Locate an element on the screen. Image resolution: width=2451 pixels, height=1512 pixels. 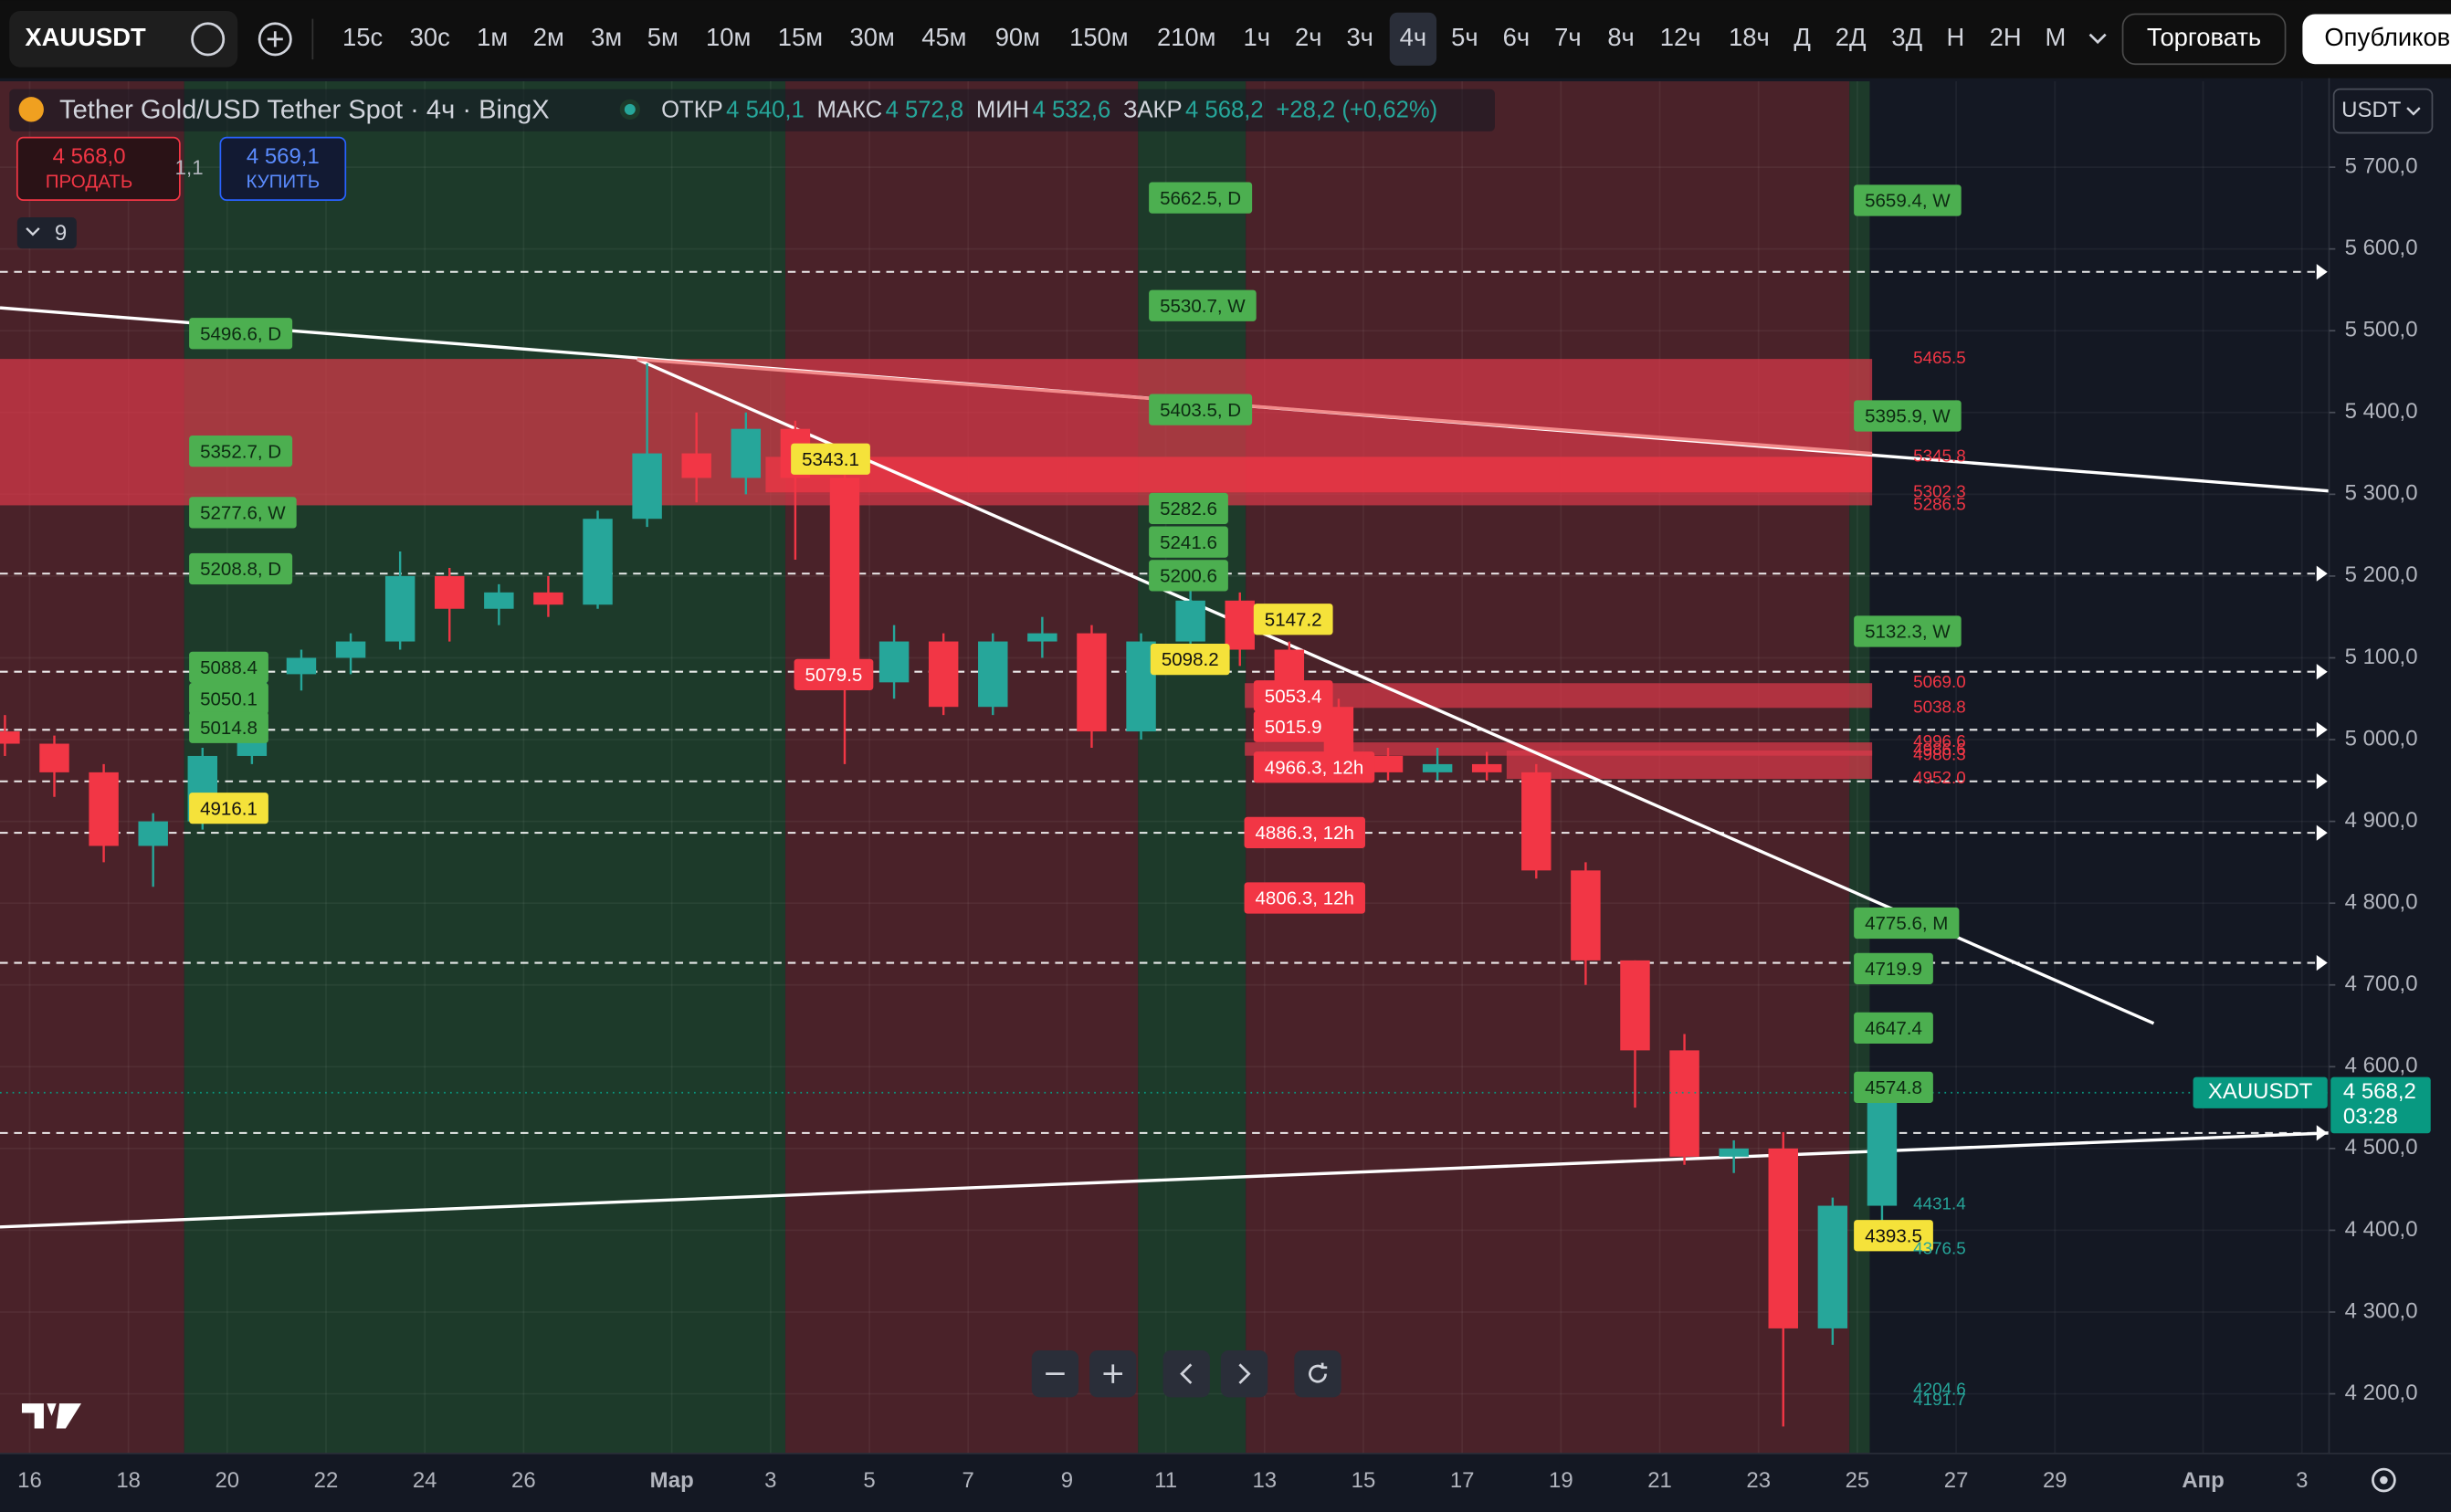
ohlc-label: МИН is located at coordinates (1002, 110).